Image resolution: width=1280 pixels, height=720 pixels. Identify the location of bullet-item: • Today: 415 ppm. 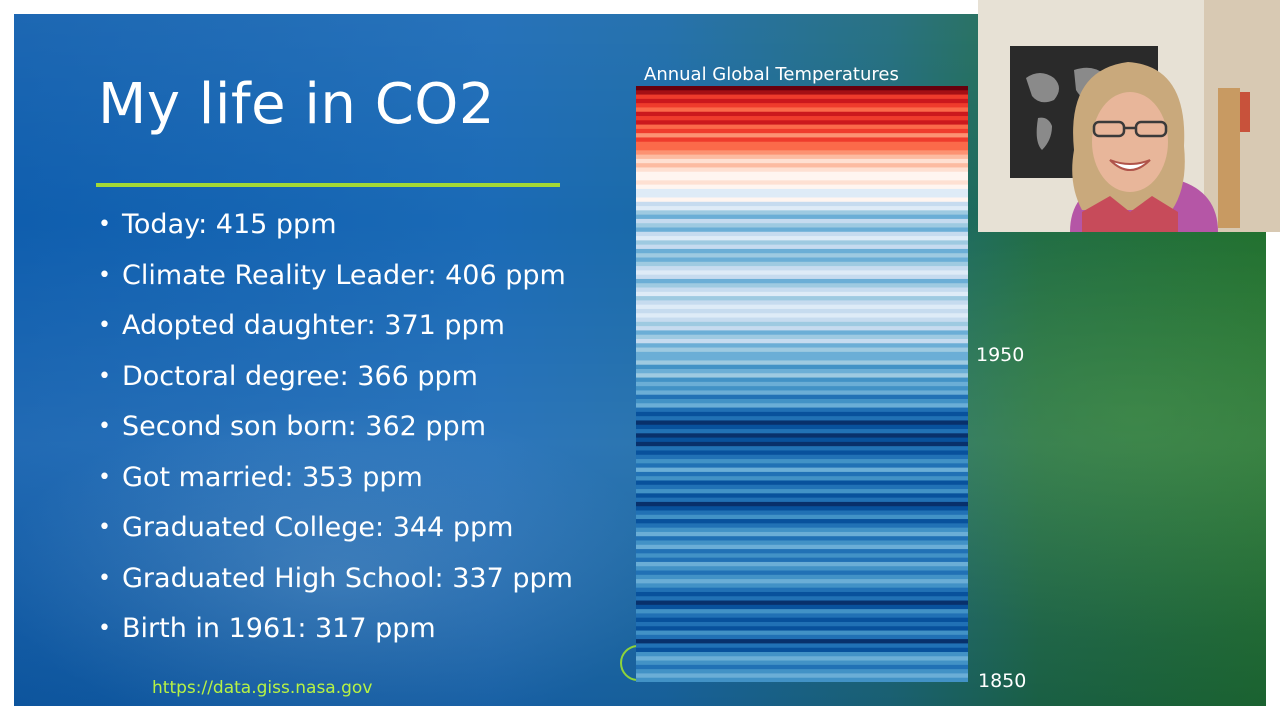
(335, 233).